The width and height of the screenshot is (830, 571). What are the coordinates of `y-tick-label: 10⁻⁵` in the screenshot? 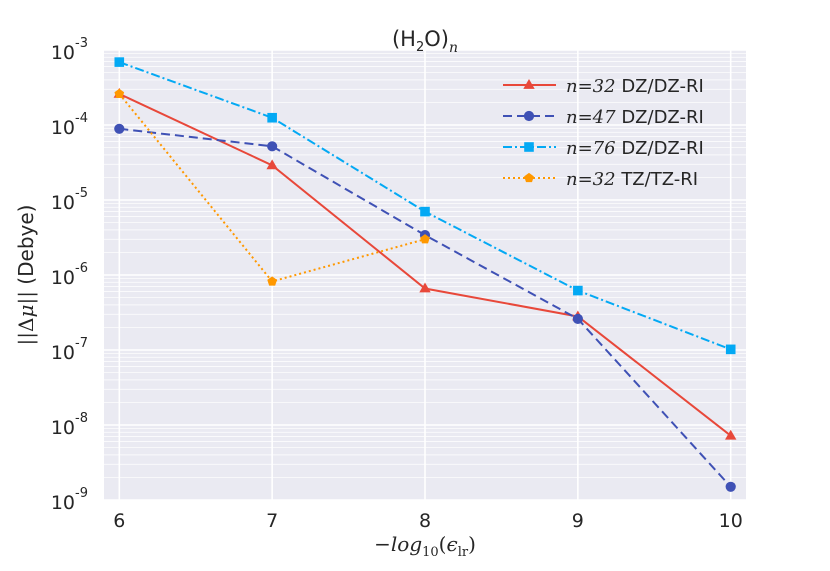 It's located at (69, 200).